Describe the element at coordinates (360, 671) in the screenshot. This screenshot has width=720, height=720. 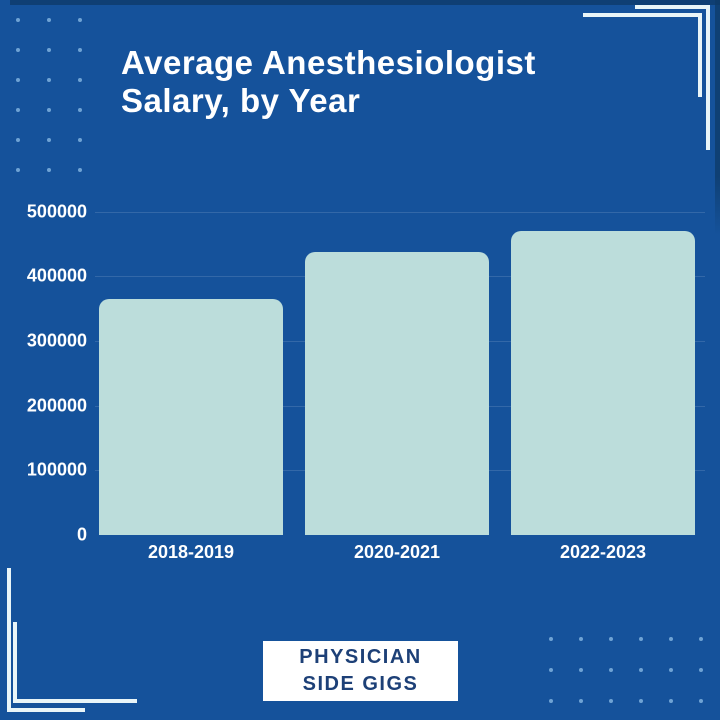
I see `brand-badge: PHYSICIAN SIDE GIGS` at that location.